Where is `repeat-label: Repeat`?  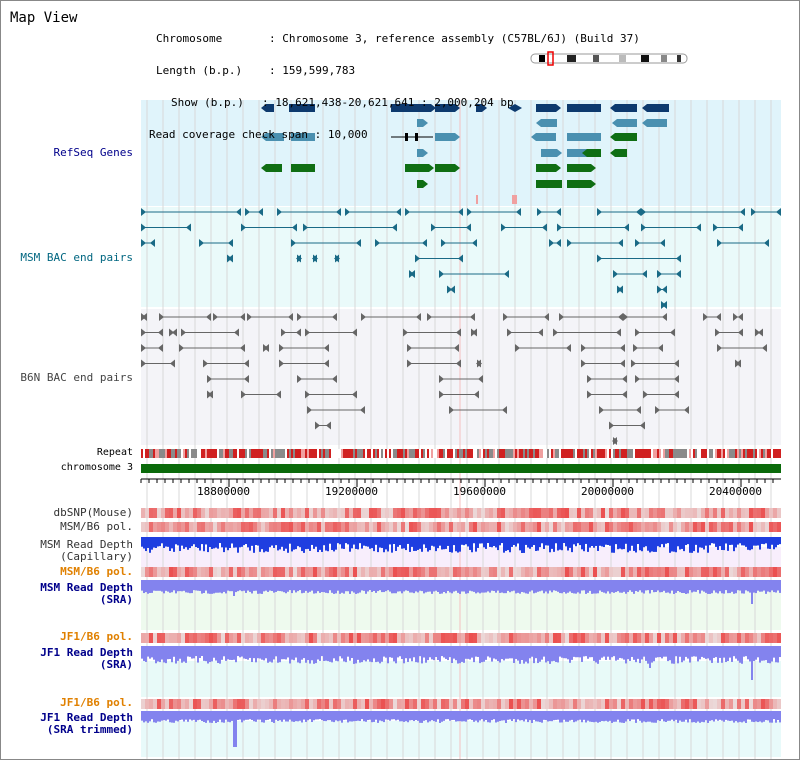
repeat-label: Repeat is located at coordinates (114, 452).